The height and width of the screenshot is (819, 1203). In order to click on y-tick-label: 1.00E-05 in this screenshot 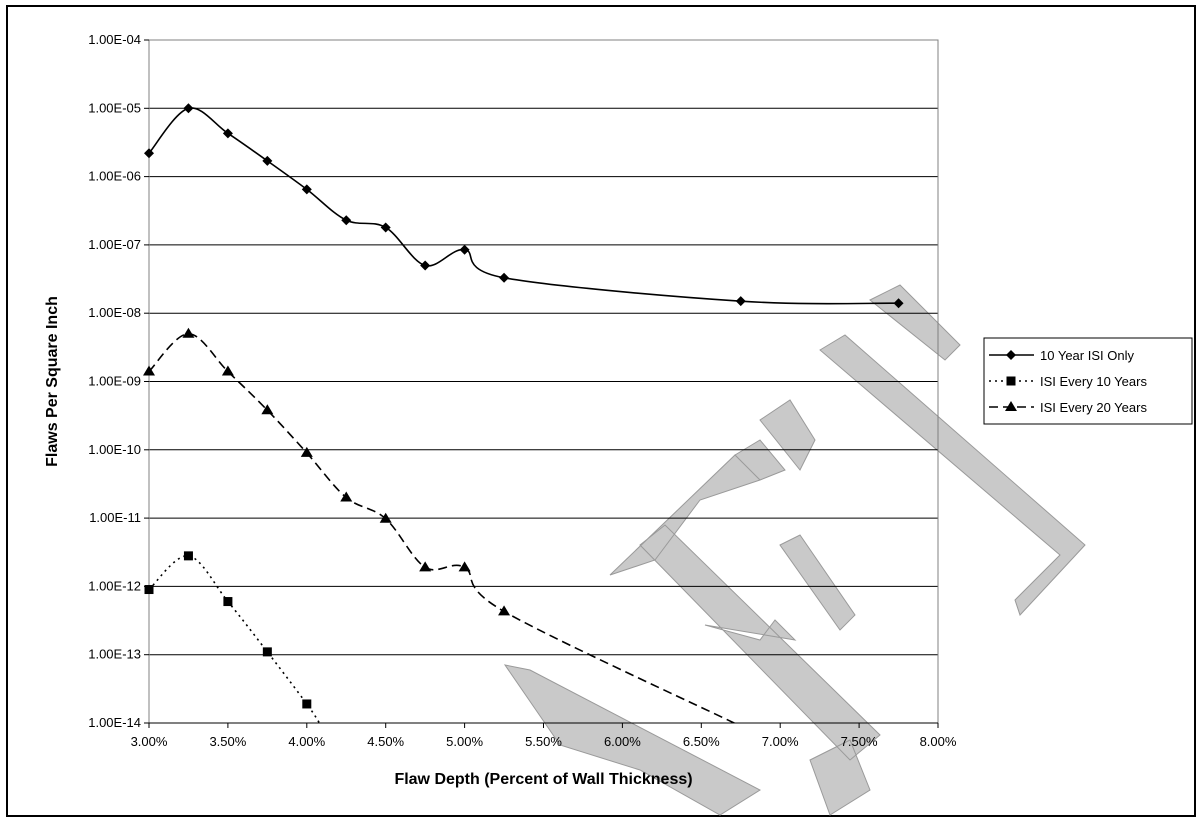, I will do `click(114, 107)`.